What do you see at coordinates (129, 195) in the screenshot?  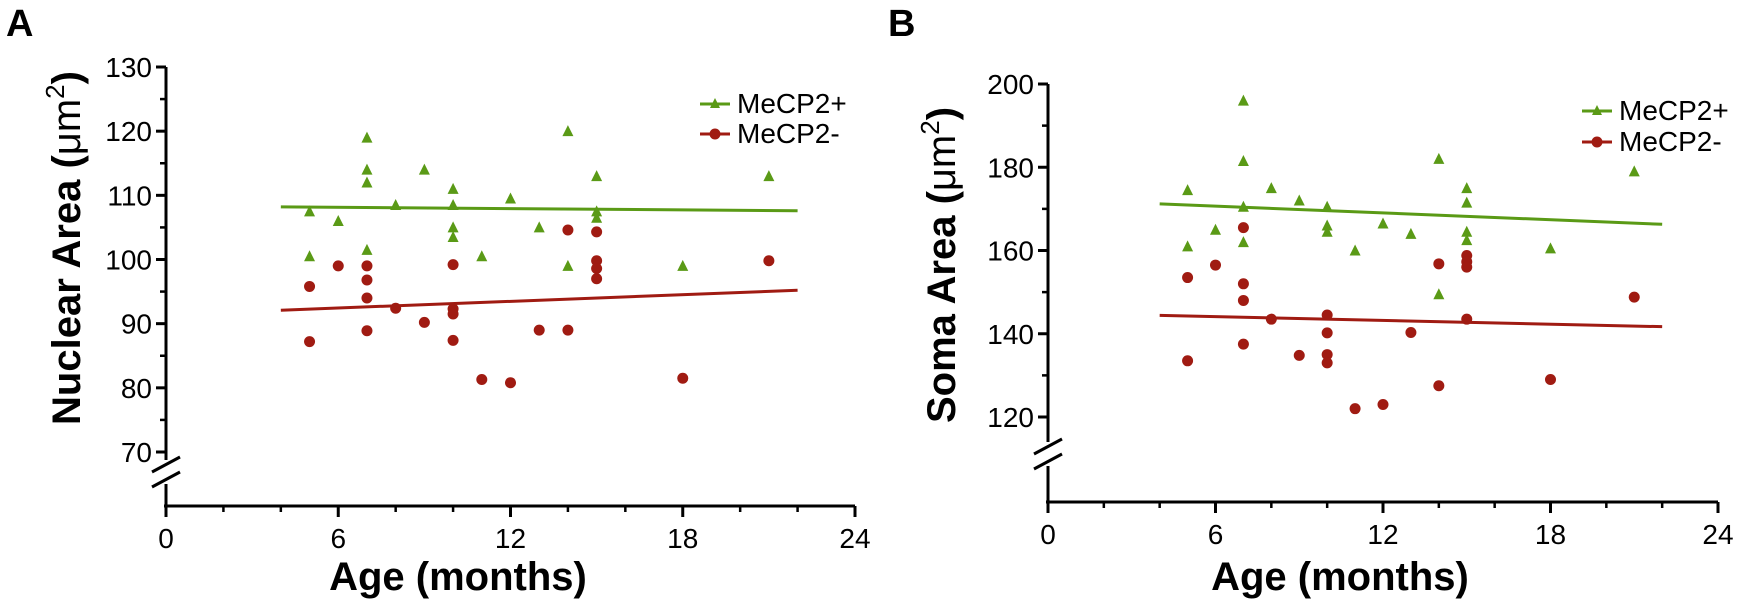 I see `y-tick-label: 110` at bounding box center [129, 195].